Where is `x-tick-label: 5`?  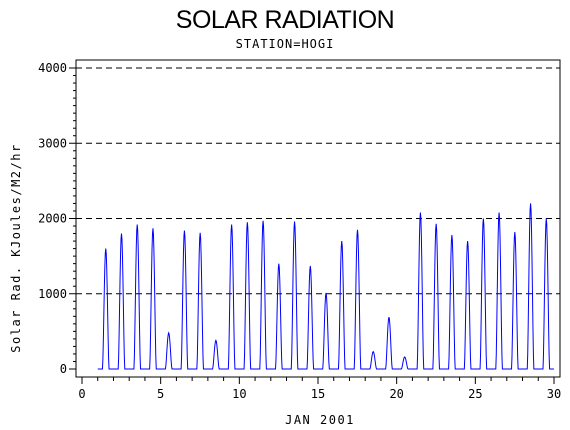
x-tick-label: 5 is located at coordinates (160, 394).